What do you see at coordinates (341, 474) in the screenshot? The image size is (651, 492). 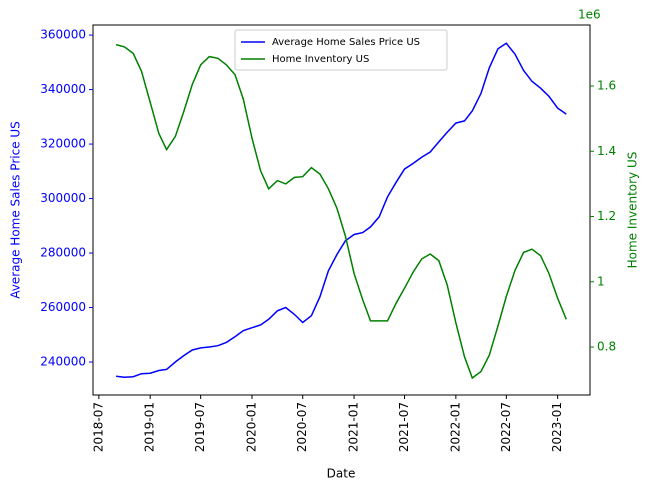 I see `x-axis-label: Date` at bounding box center [341, 474].